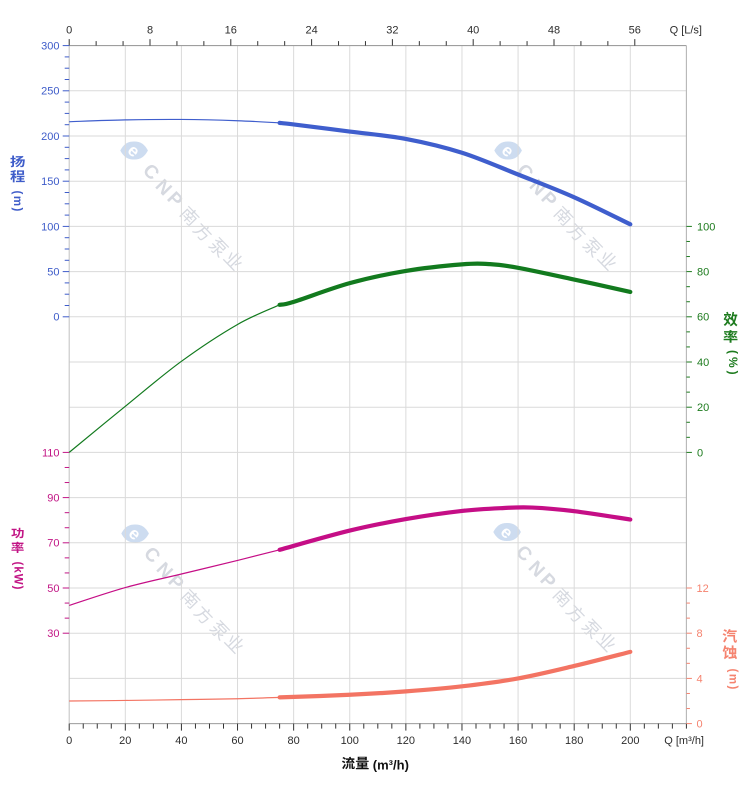  Describe the element at coordinates (700, 679) in the screenshot. I see `svg-text: 4` at that location.